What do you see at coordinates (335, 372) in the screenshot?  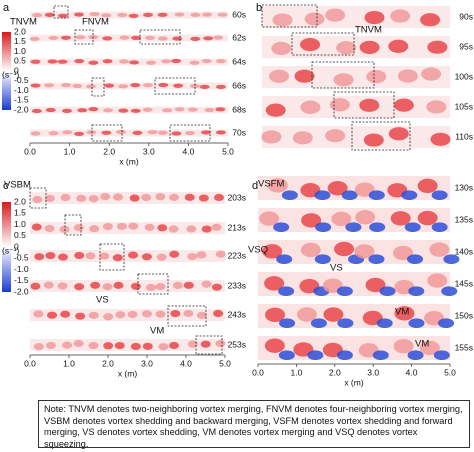 I see `x-tick-label: 2.0` at bounding box center [335, 372].